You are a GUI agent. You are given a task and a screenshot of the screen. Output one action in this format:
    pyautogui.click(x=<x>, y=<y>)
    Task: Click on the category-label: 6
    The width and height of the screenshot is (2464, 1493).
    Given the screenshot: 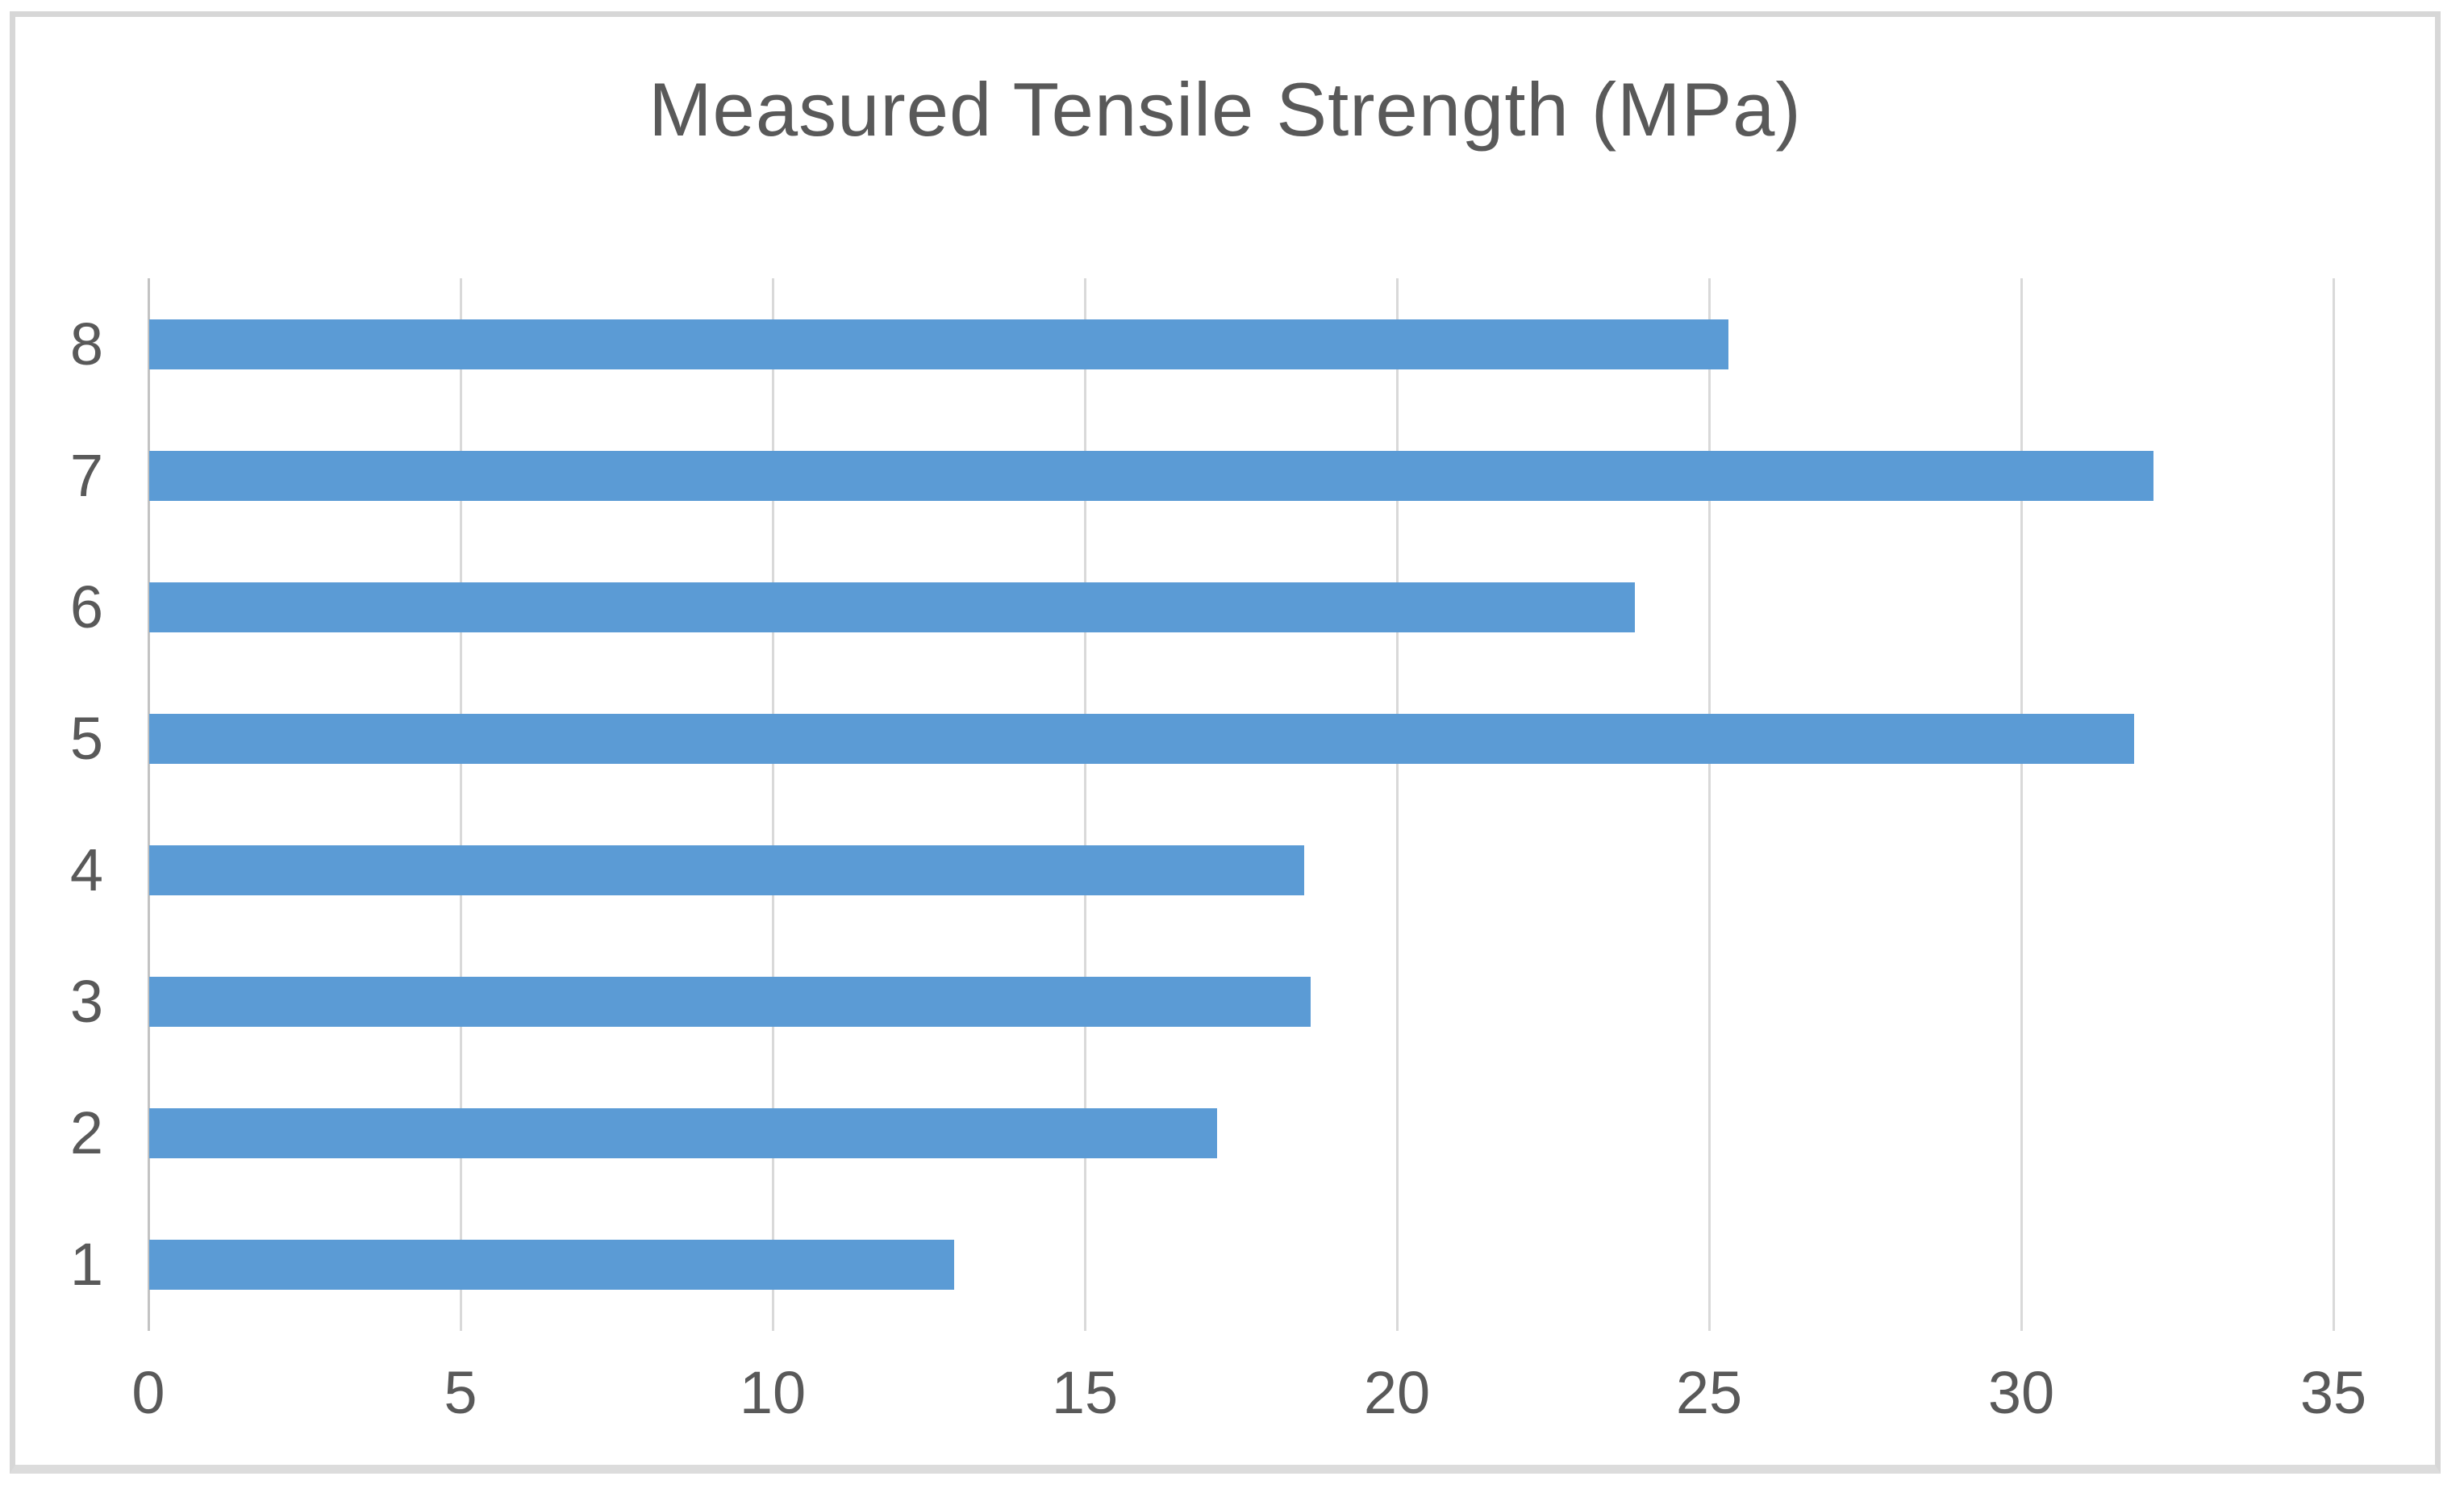 What is the action you would take?
    pyautogui.click(x=86, y=606)
    